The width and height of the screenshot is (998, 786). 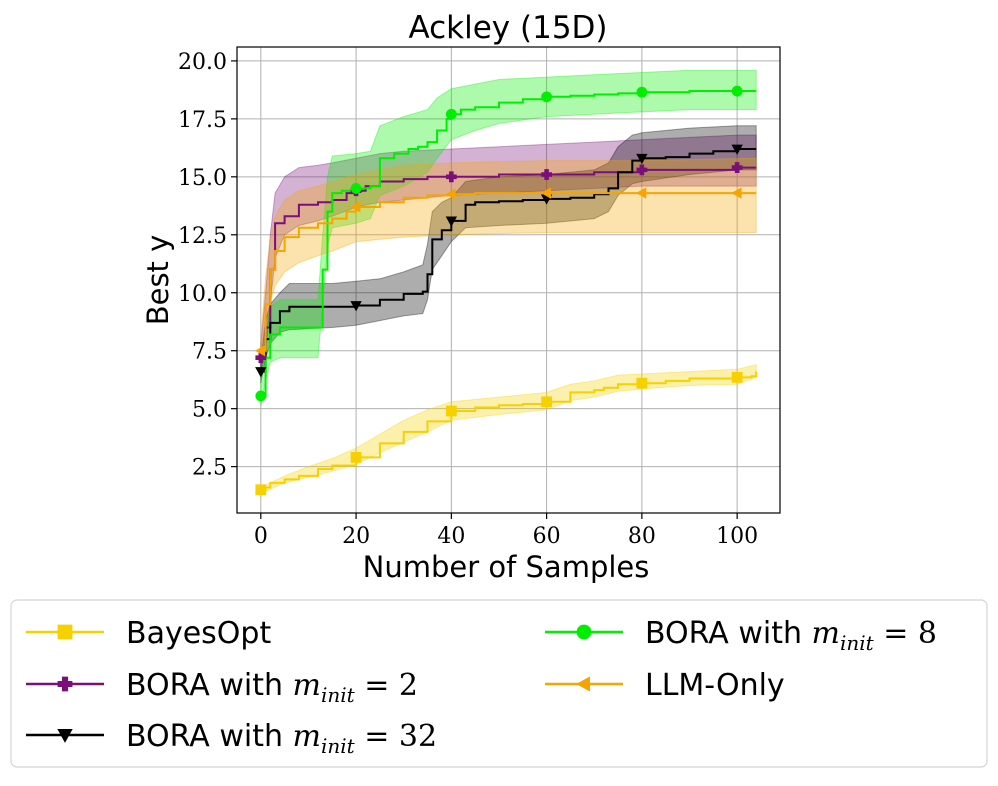 What do you see at coordinates (547, 536) in the screenshot?
I see `x-tick-label: 60` at bounding box center [547, 536].